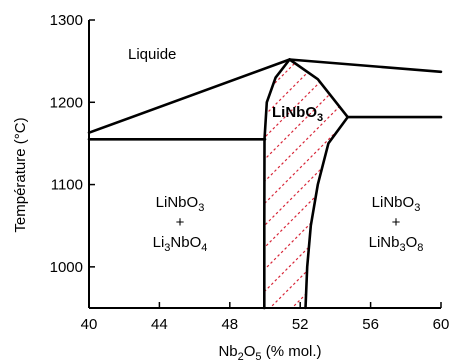  I want to click on right-two-phase-label: LiNbO3 + LiNb3O8, so click(396, 224).